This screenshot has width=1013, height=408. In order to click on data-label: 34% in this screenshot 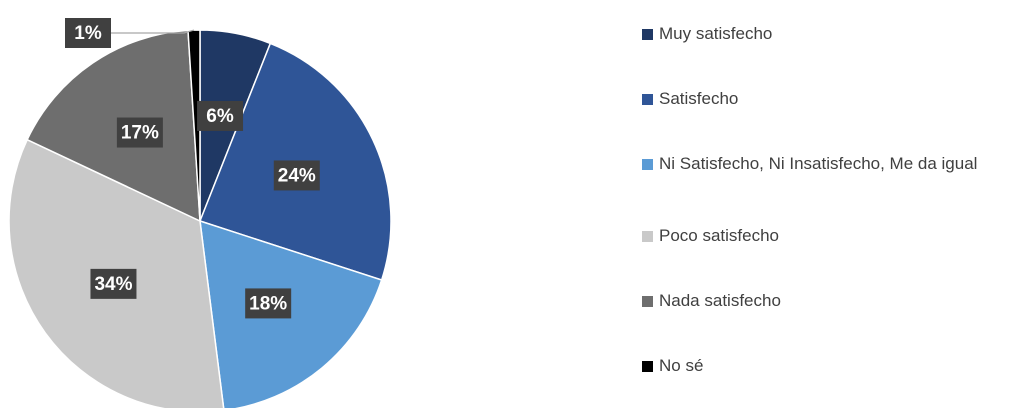, I will do `click(113, 284)`.